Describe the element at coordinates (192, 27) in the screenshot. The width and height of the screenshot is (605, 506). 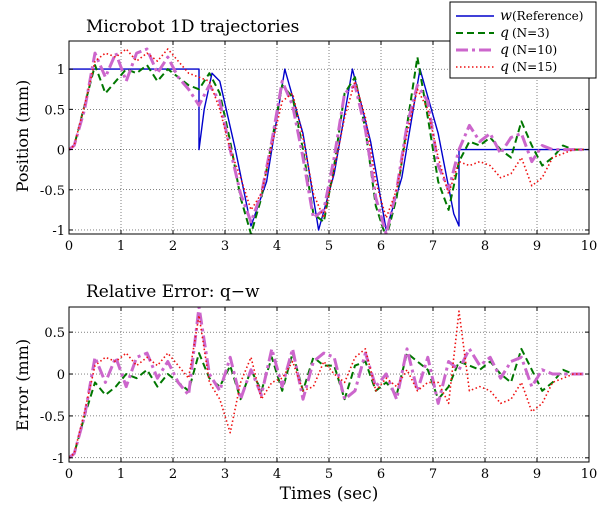
I see `chart-title: Microbot 1D trajectories` at that location.